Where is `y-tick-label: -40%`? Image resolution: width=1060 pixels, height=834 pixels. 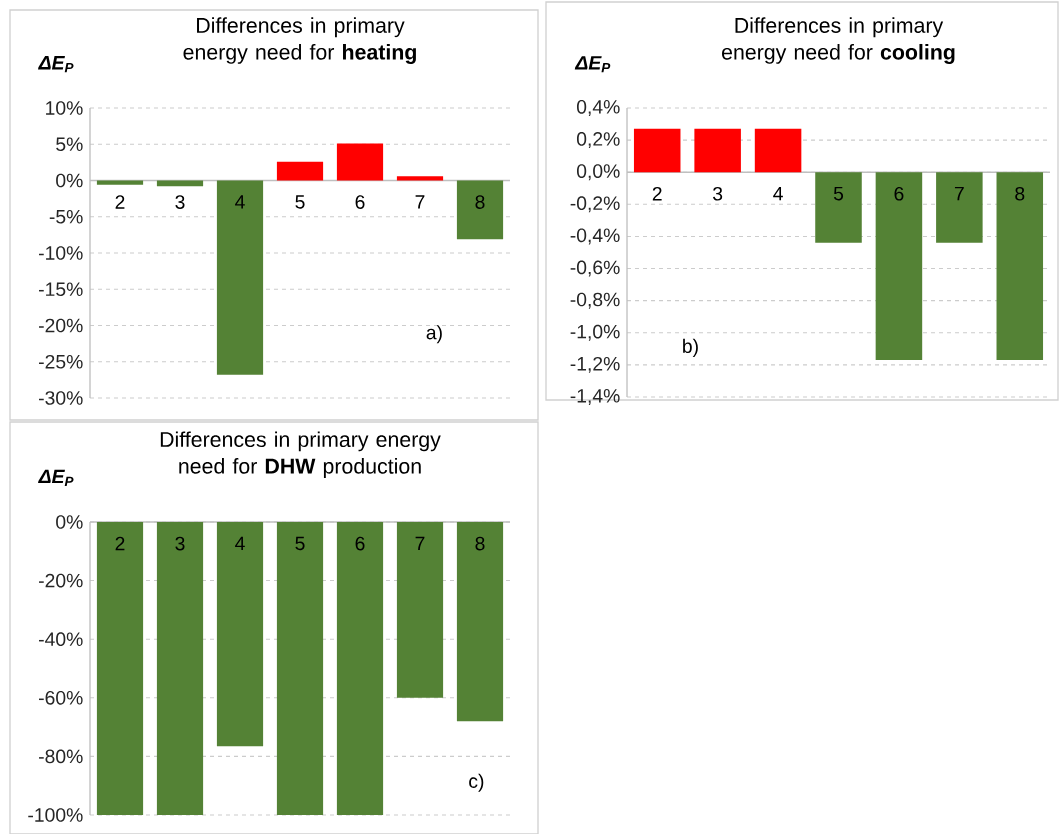 y-tick-label: -40% is located at coordinates (61, 639).